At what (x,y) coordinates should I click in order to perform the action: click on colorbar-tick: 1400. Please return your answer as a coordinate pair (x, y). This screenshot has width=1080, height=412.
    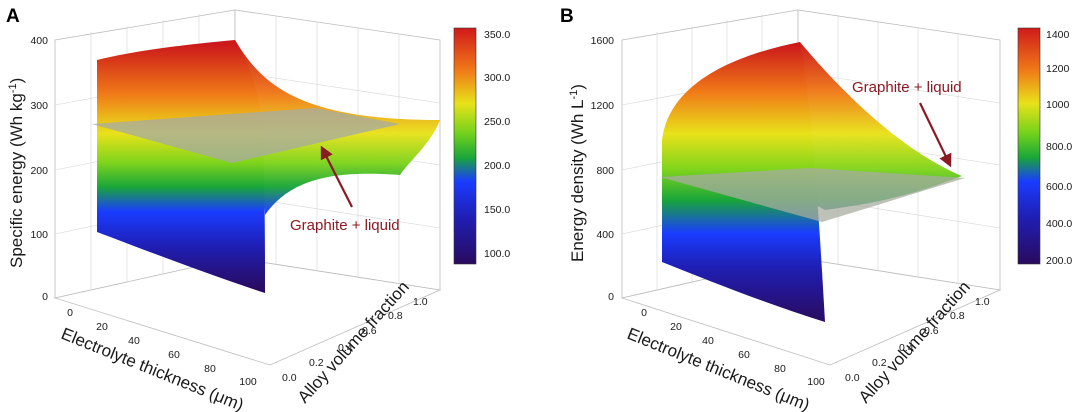
    Looking at the image, I should click on (1058, 35).